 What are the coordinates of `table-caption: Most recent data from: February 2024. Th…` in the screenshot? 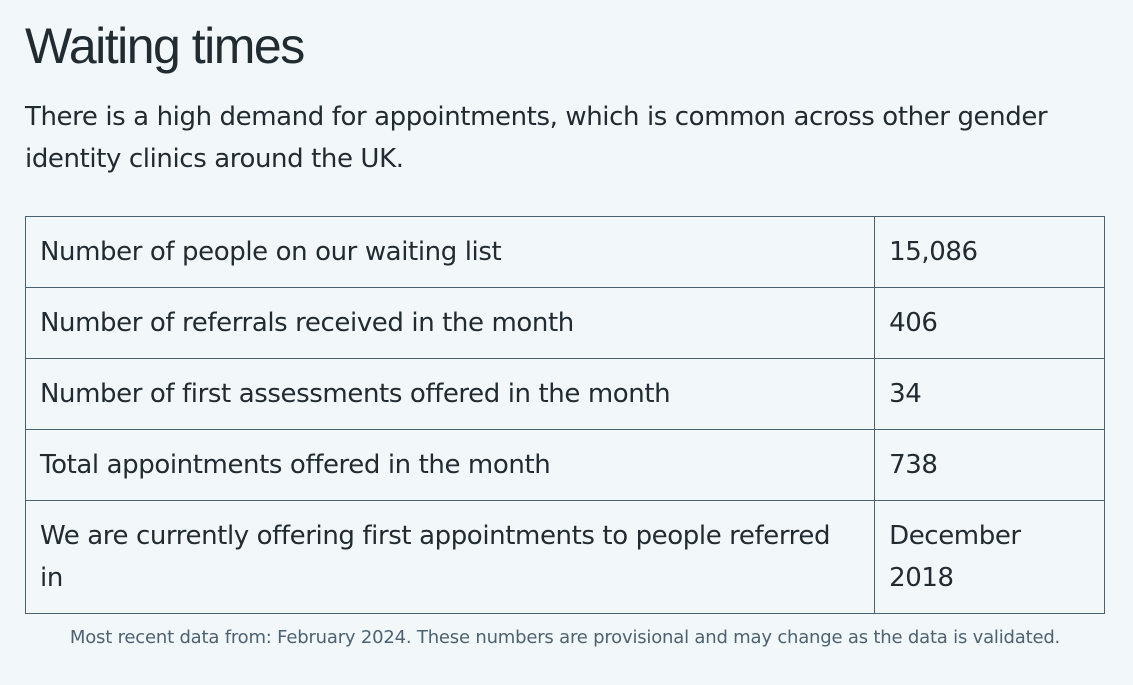 It's located at (565, 637).